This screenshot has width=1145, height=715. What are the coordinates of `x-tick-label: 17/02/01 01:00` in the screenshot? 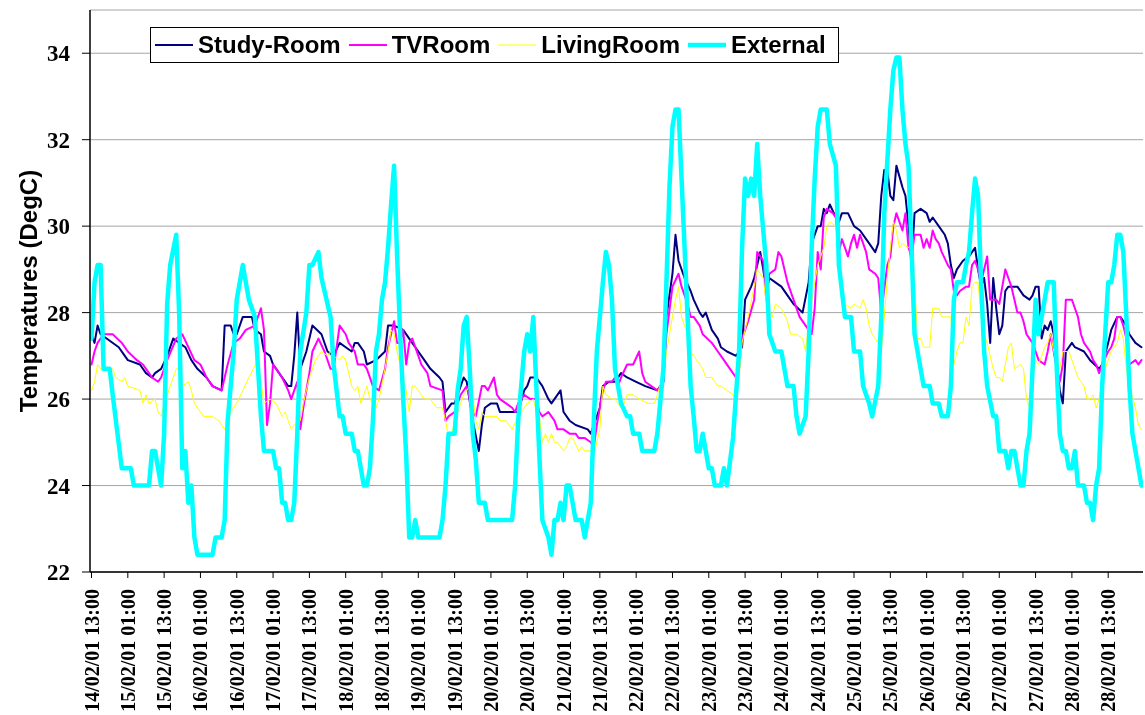 It's located at (273, 650).